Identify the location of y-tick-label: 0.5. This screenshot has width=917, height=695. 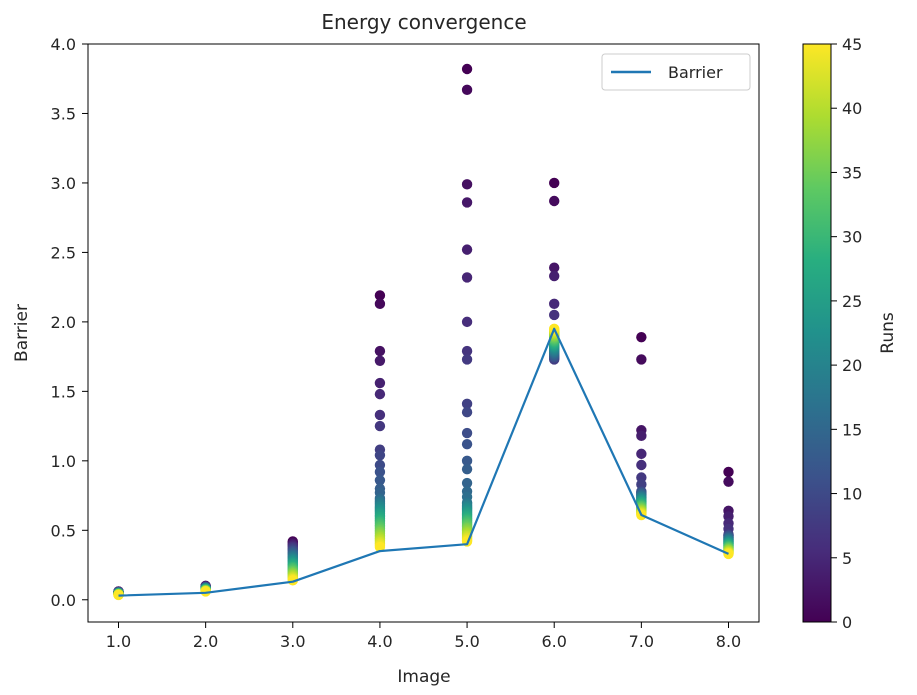
(63, 530).